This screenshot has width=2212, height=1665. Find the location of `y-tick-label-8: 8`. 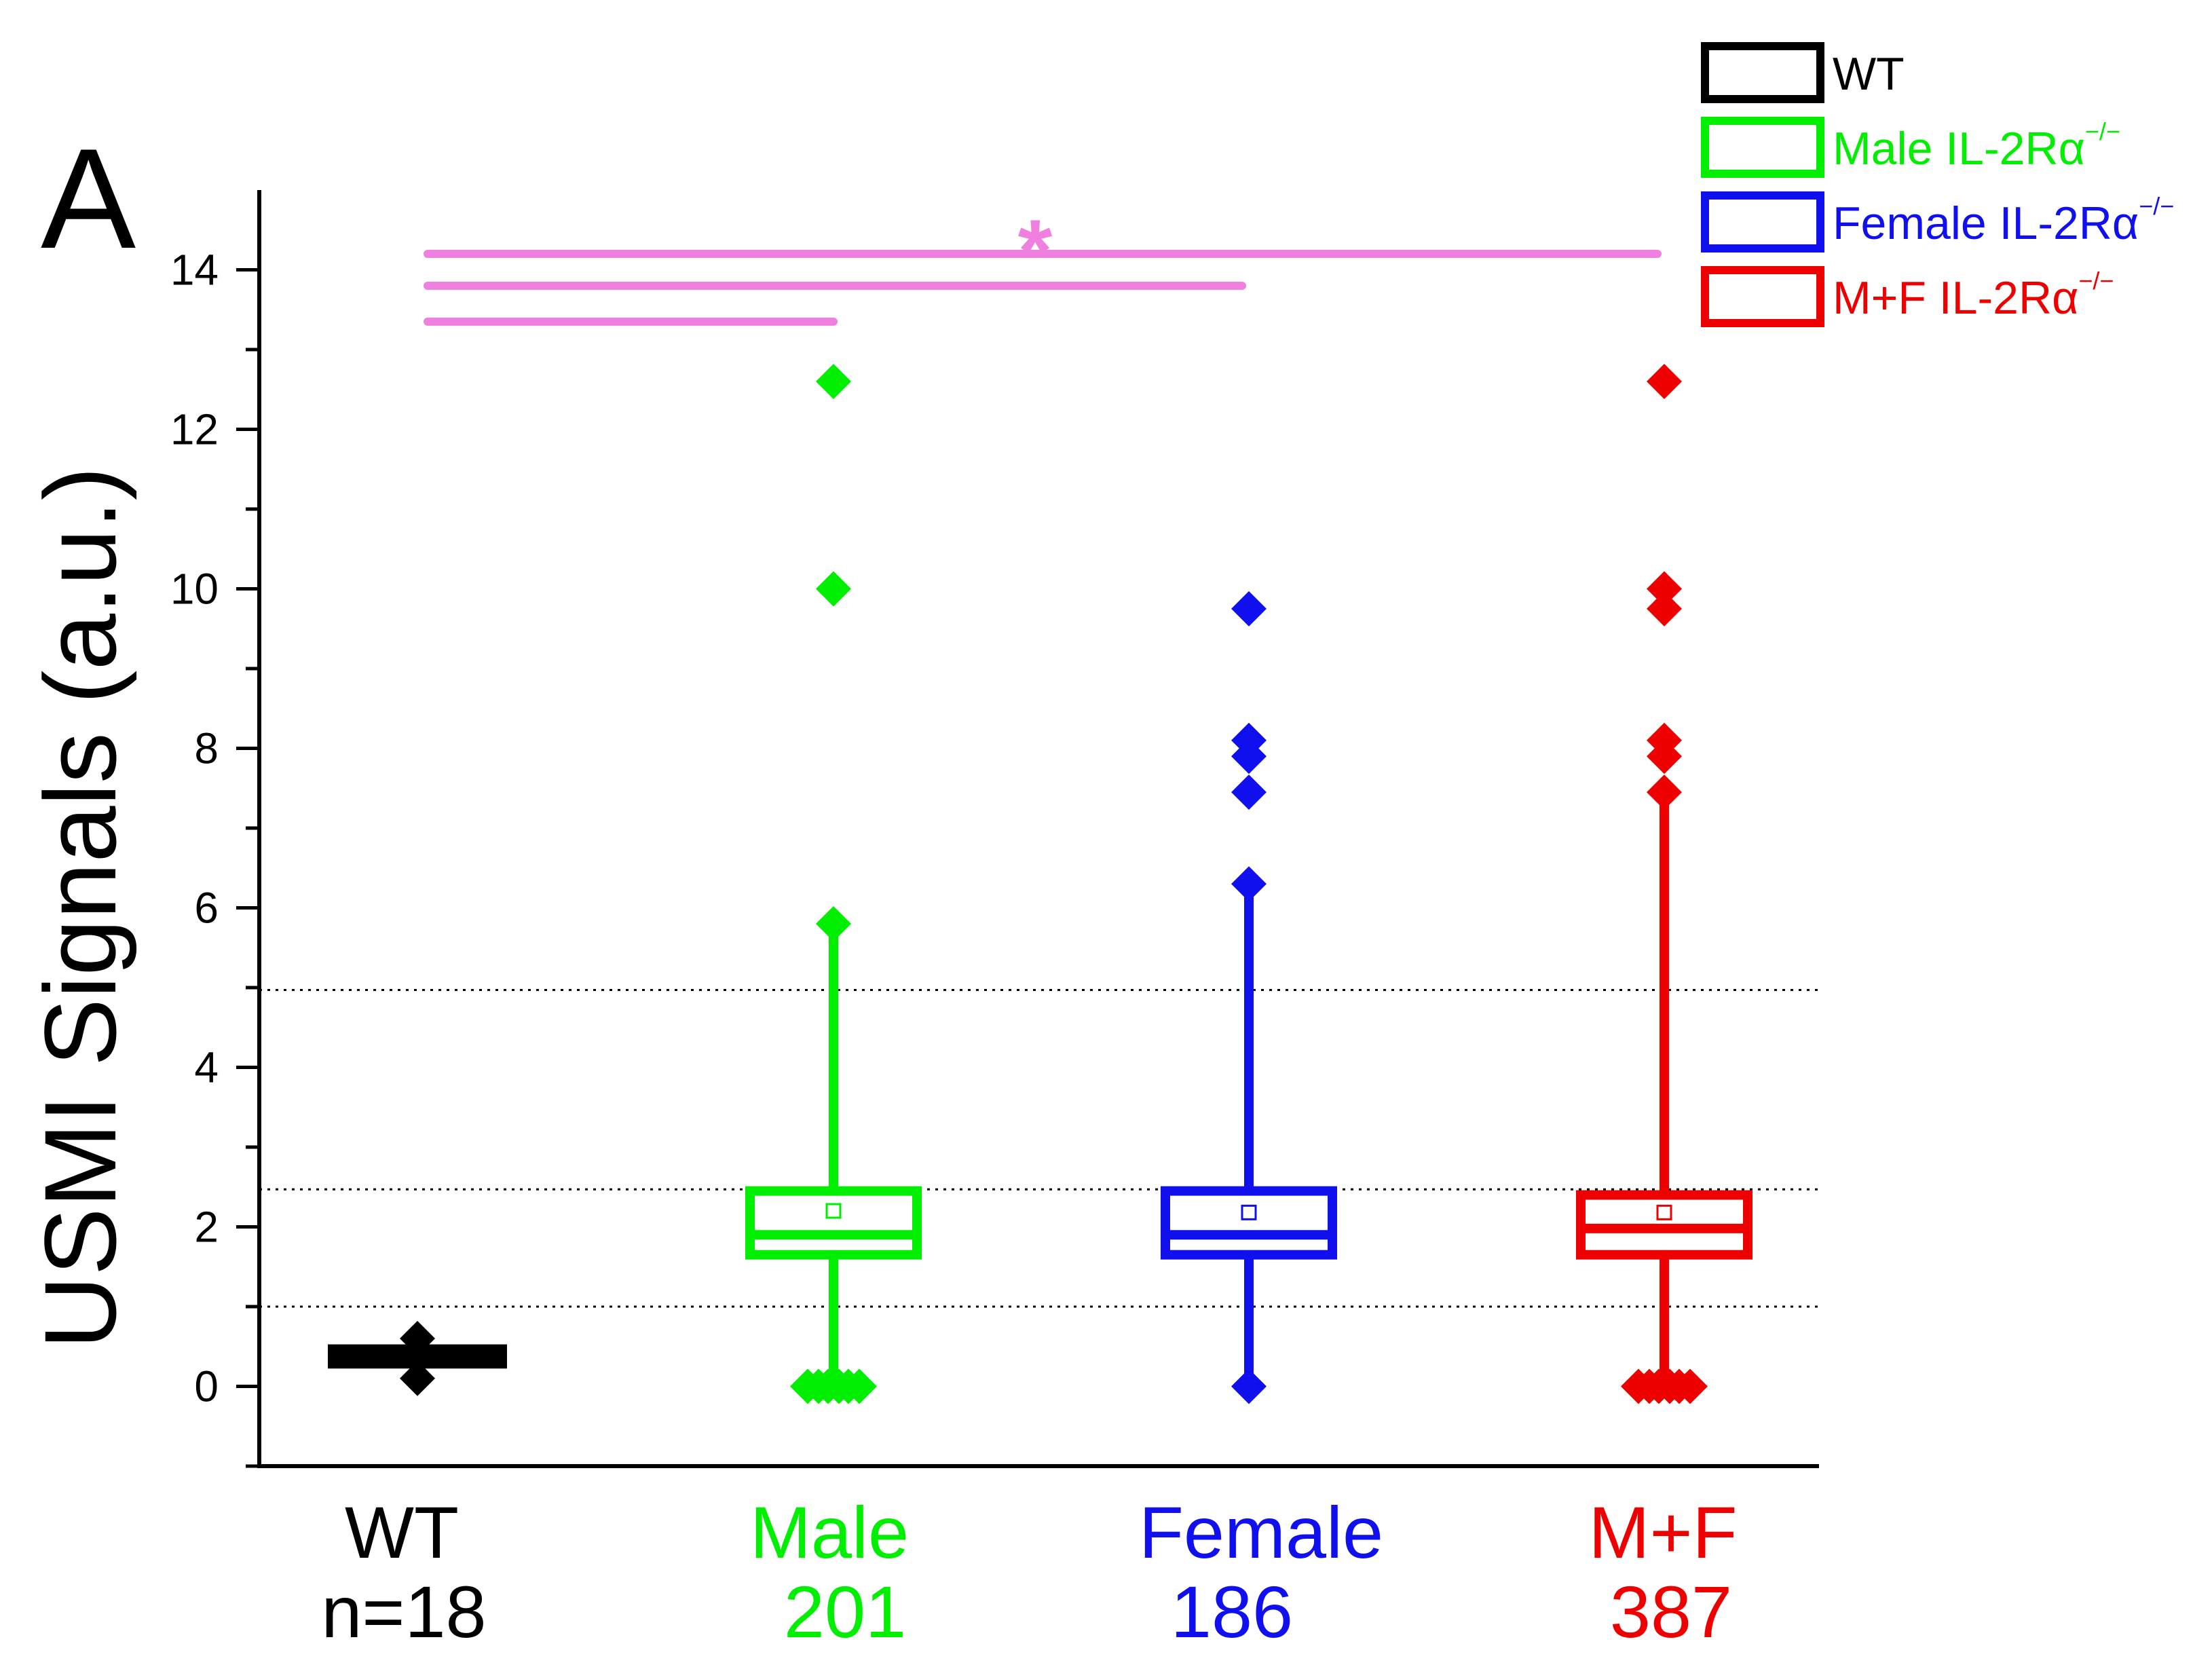

y-tick-label-8: 8 is located at coordinates (206, 748).